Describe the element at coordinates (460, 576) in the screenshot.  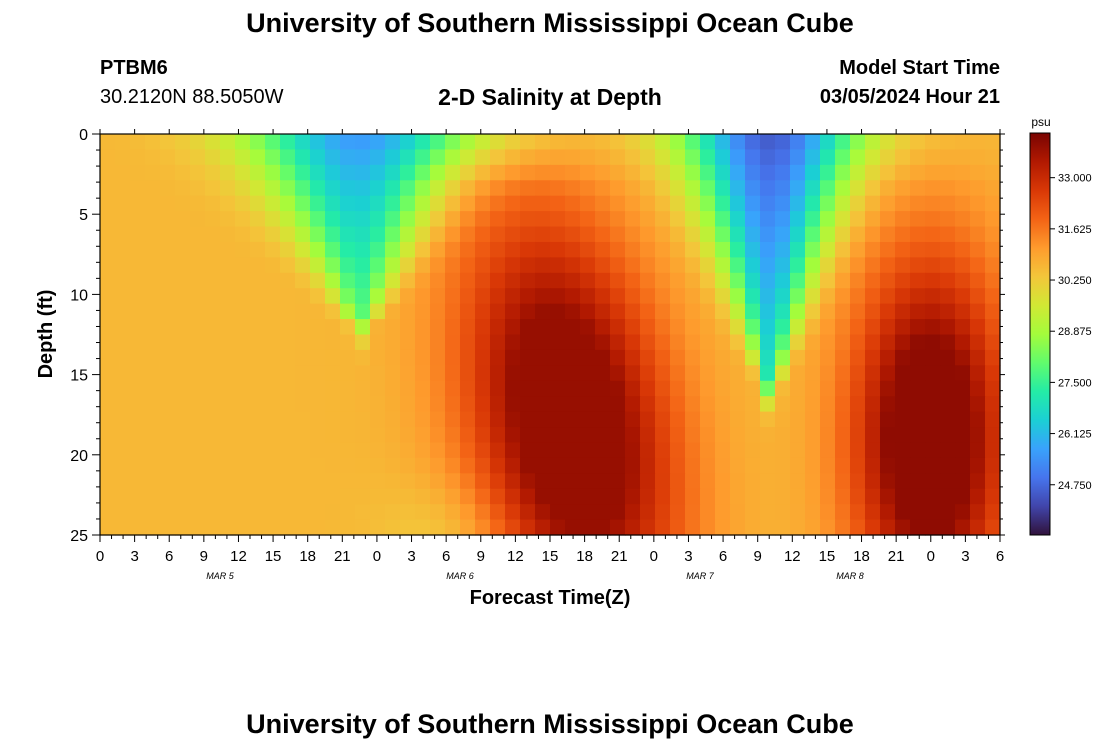
I see `date-label: MAR 6` at that location.